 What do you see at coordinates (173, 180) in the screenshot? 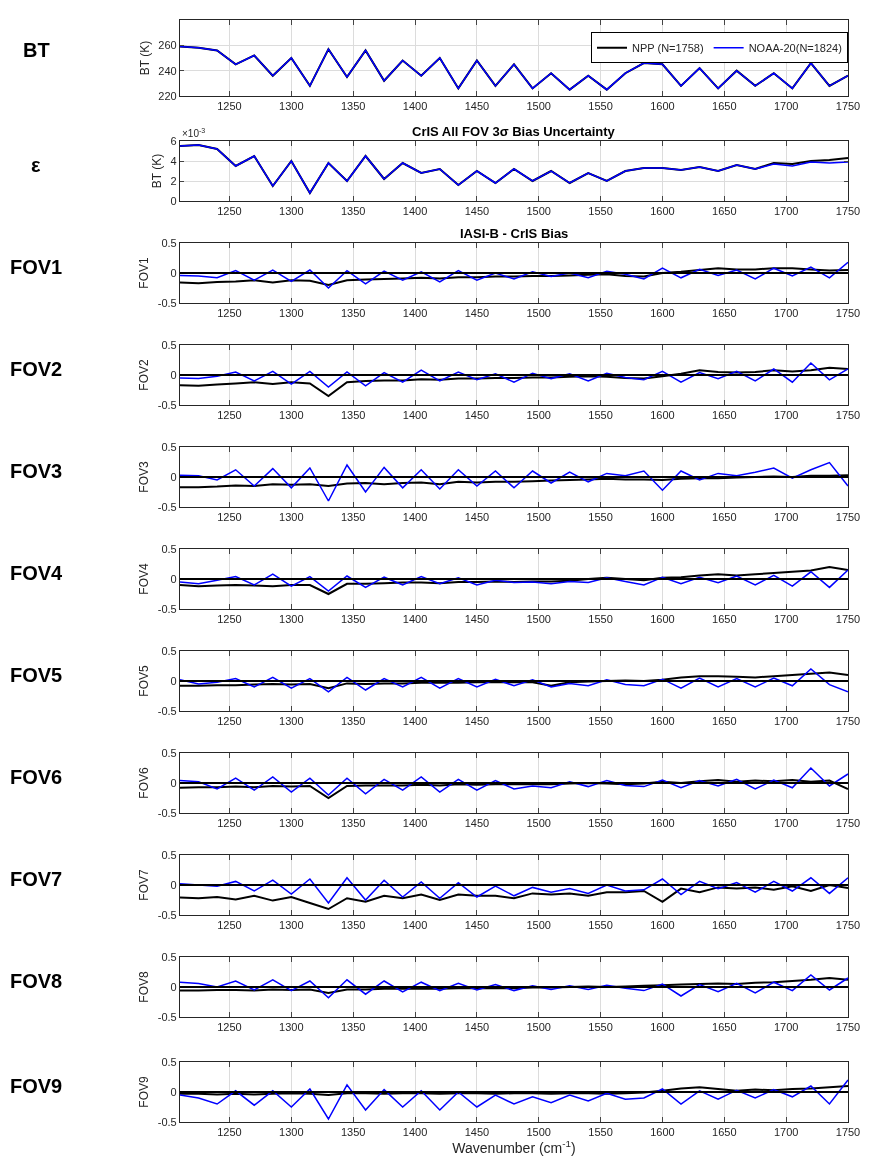
I see `y-tick-label: 2` at bounding box center [173, 180].